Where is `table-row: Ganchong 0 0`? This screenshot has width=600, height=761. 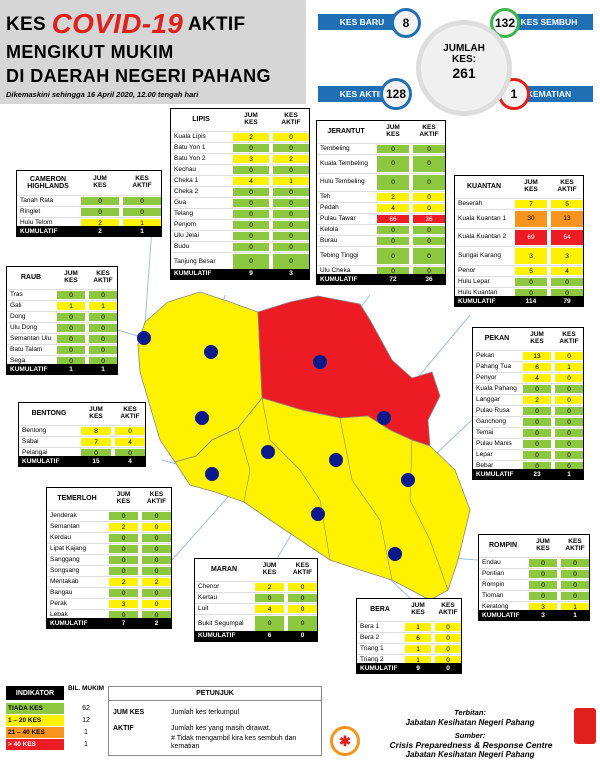
table-row: Ganchong 0 0 is located at coordinates (528, 421).